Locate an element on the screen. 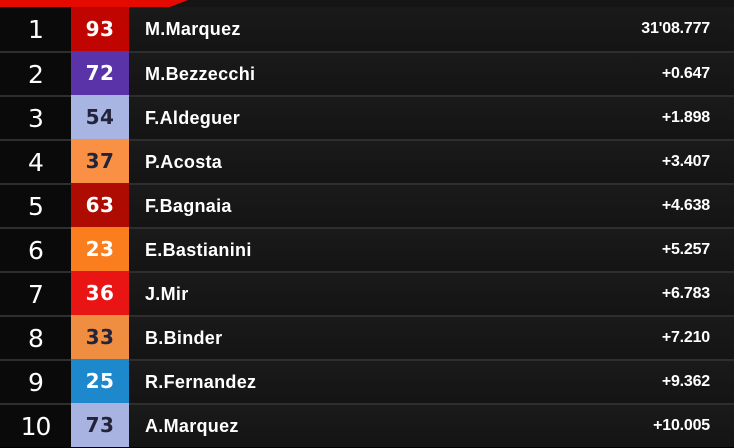  rider-number-badge: 63 is located at coordinates (100, 205).